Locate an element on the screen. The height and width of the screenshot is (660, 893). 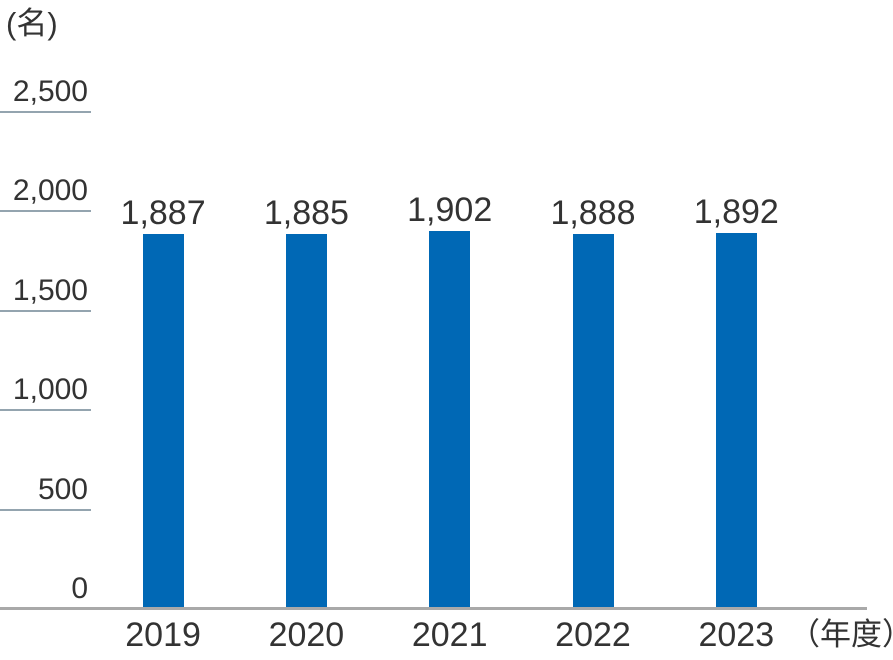
y-tick-label: 1,000 is located at coordinates (50, 390).